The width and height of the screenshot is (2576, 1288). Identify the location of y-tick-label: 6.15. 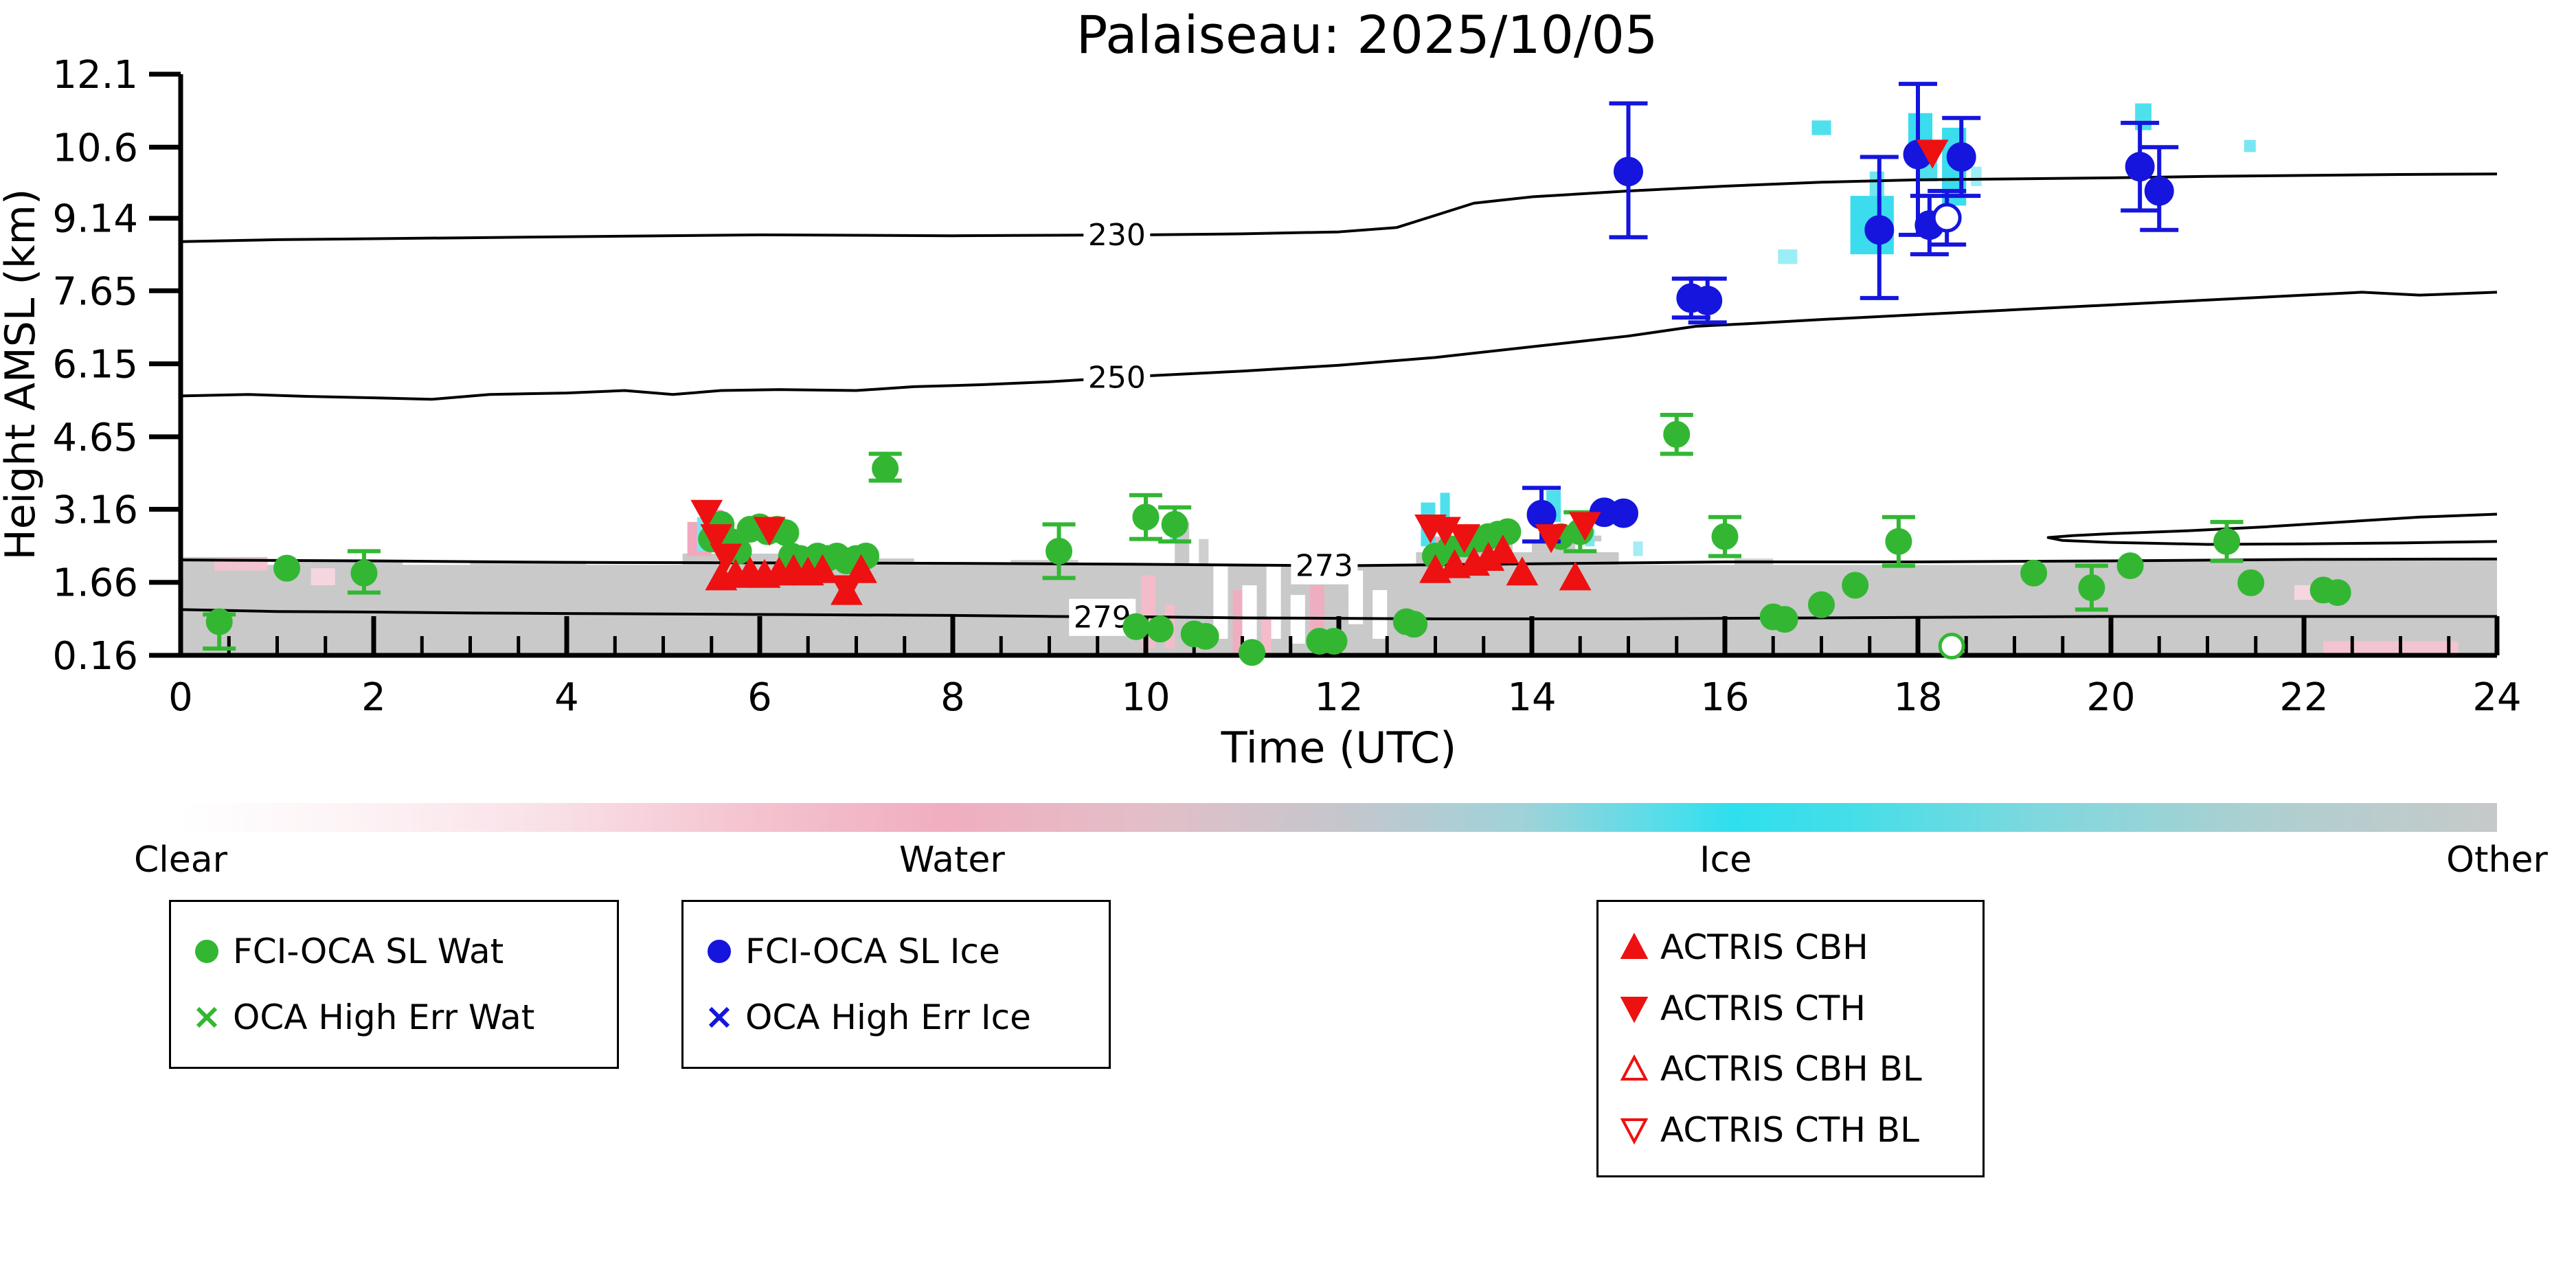
(95, 365).